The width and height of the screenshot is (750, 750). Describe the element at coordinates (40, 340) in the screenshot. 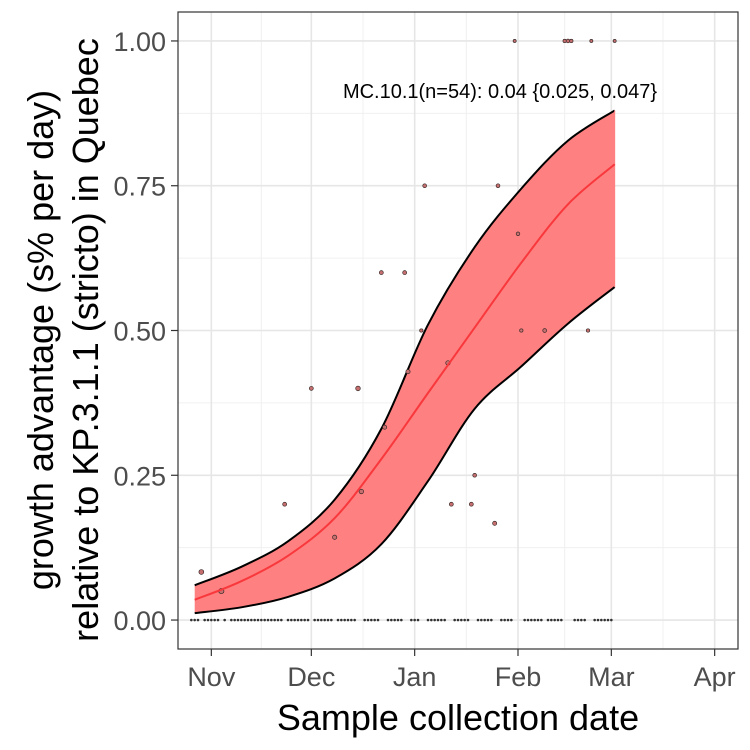

I see `y-axis-title-line-1: growth advantage (s% per day)` at that location.